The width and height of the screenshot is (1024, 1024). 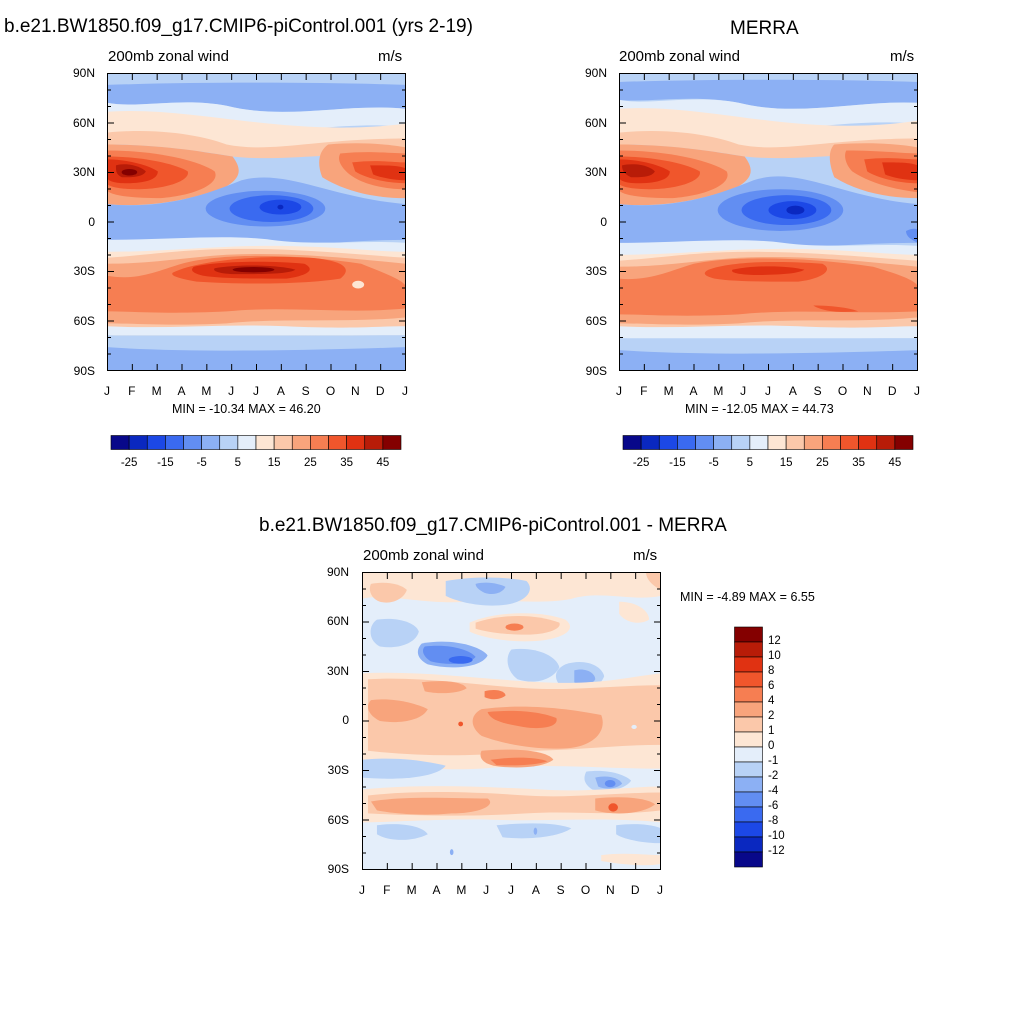 I want to click on obs-colorbar, so click(x=768, y=442).